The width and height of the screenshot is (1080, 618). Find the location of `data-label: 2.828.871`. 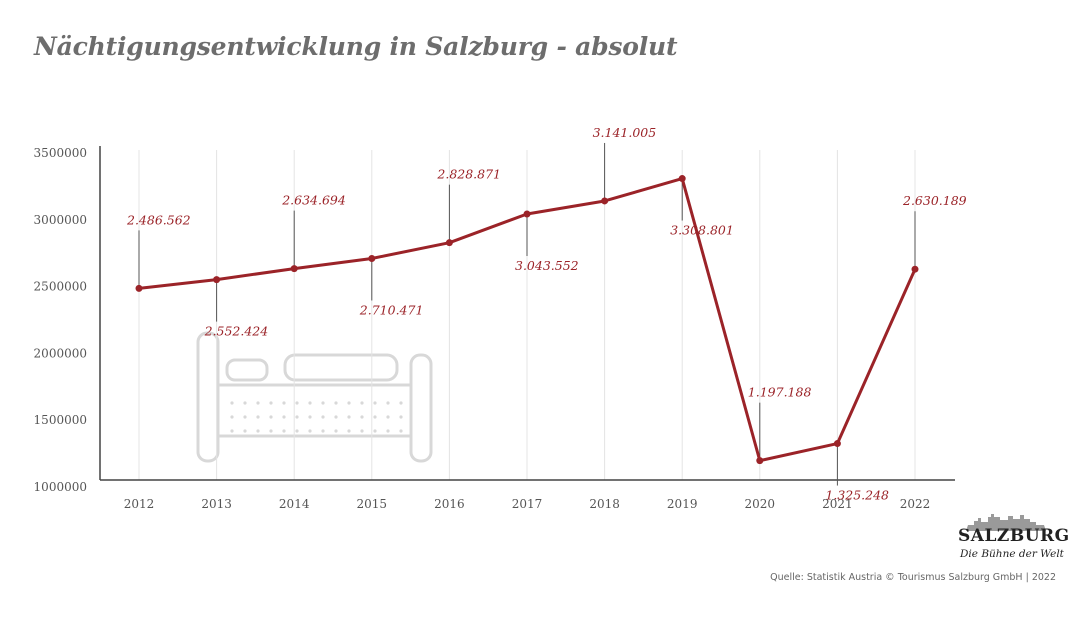

data-label: 2.828.871 is located at coordinates (468, 174).